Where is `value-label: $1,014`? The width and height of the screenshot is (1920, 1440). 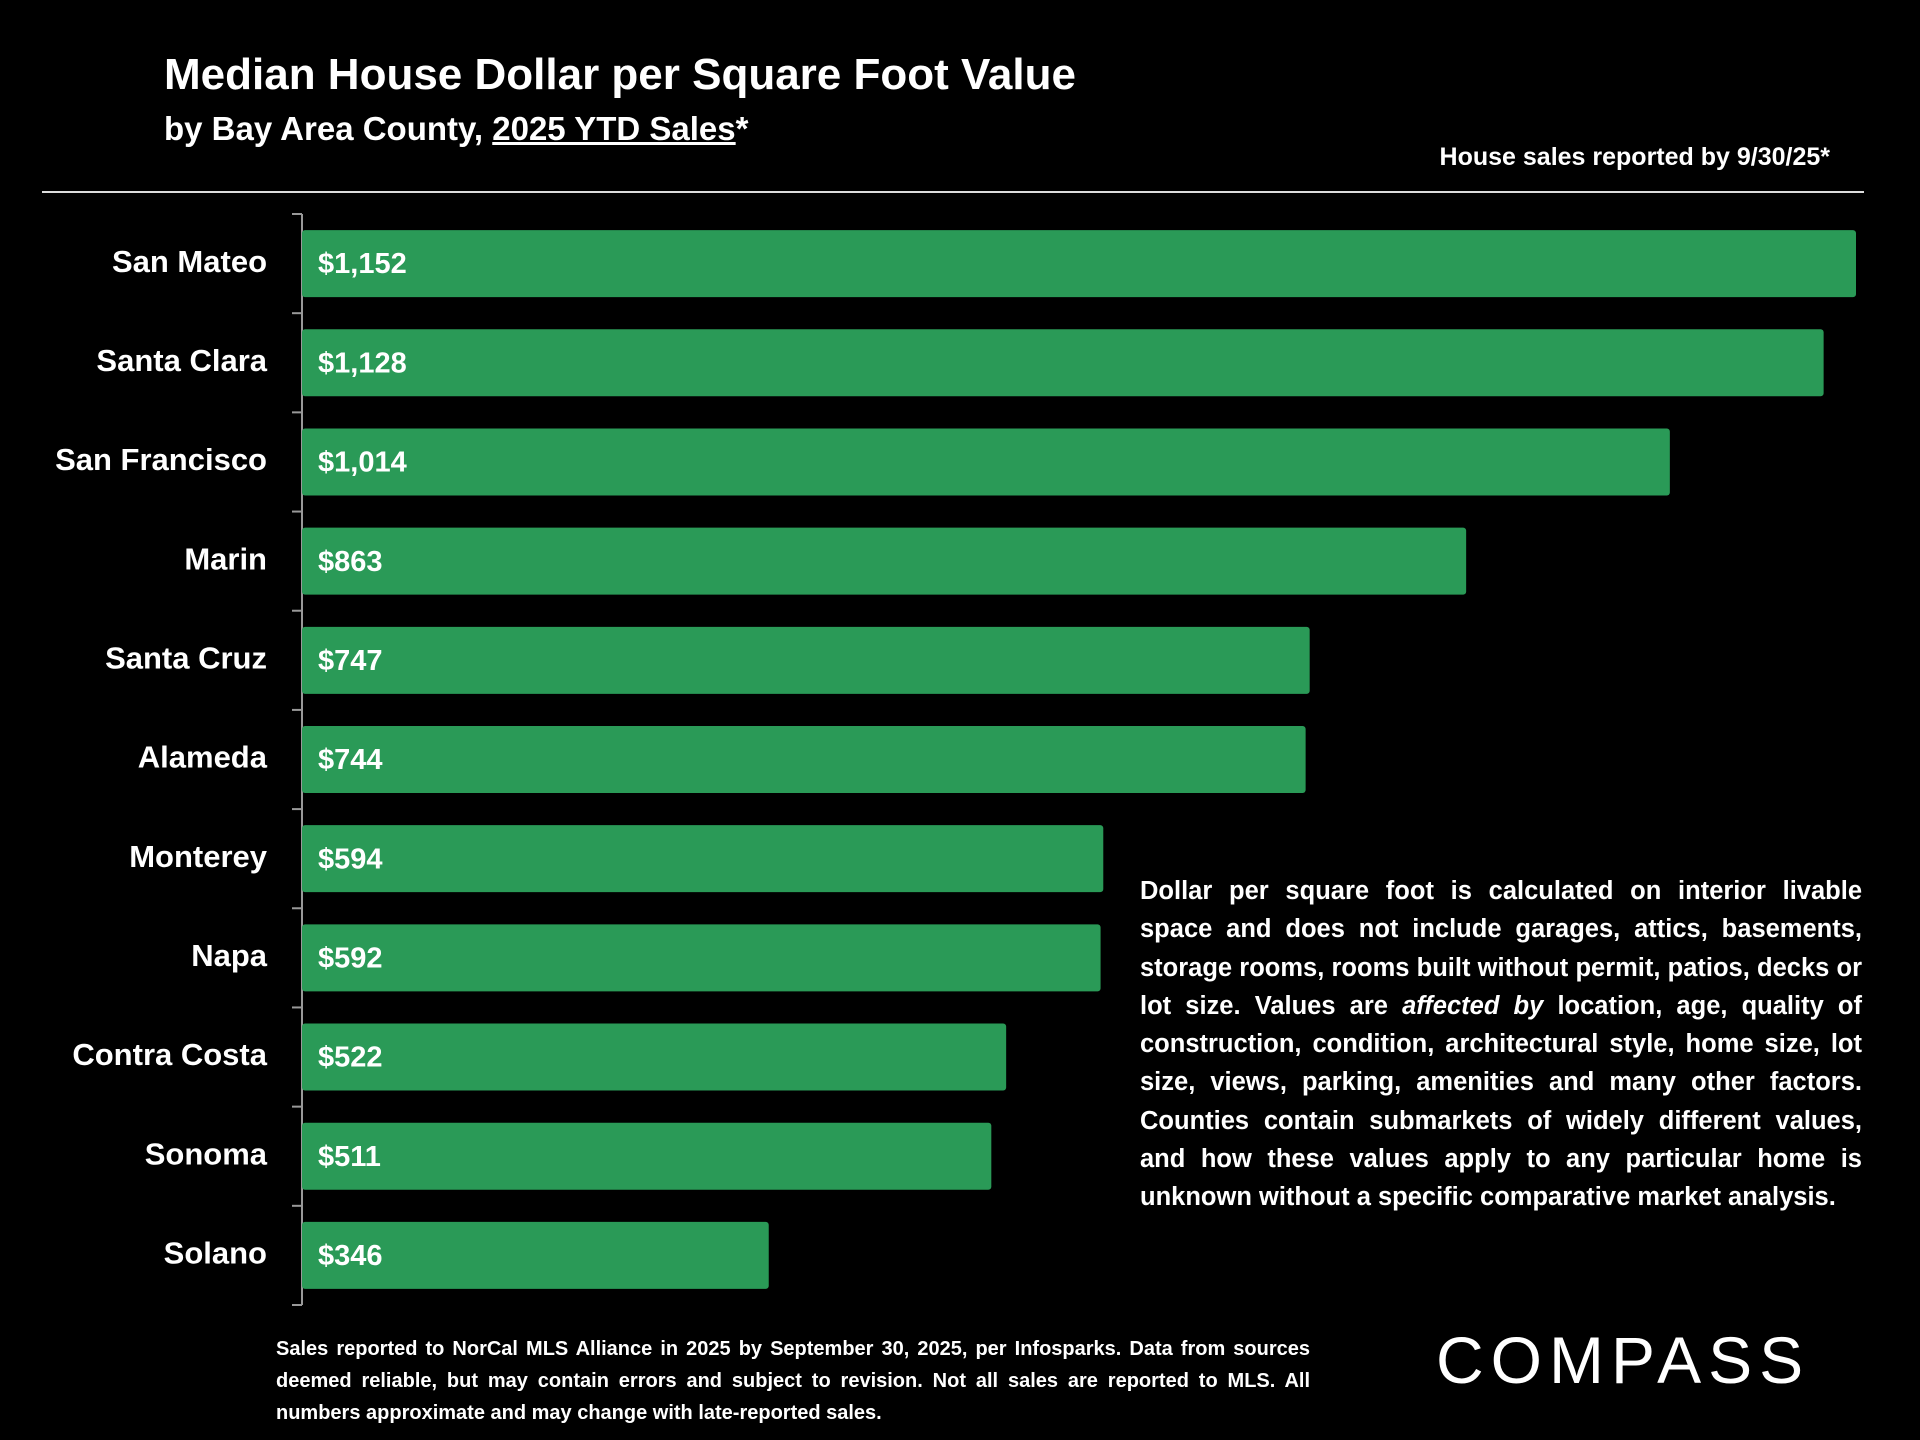 value-label: $1,014 is located at coordinates (362, 463).